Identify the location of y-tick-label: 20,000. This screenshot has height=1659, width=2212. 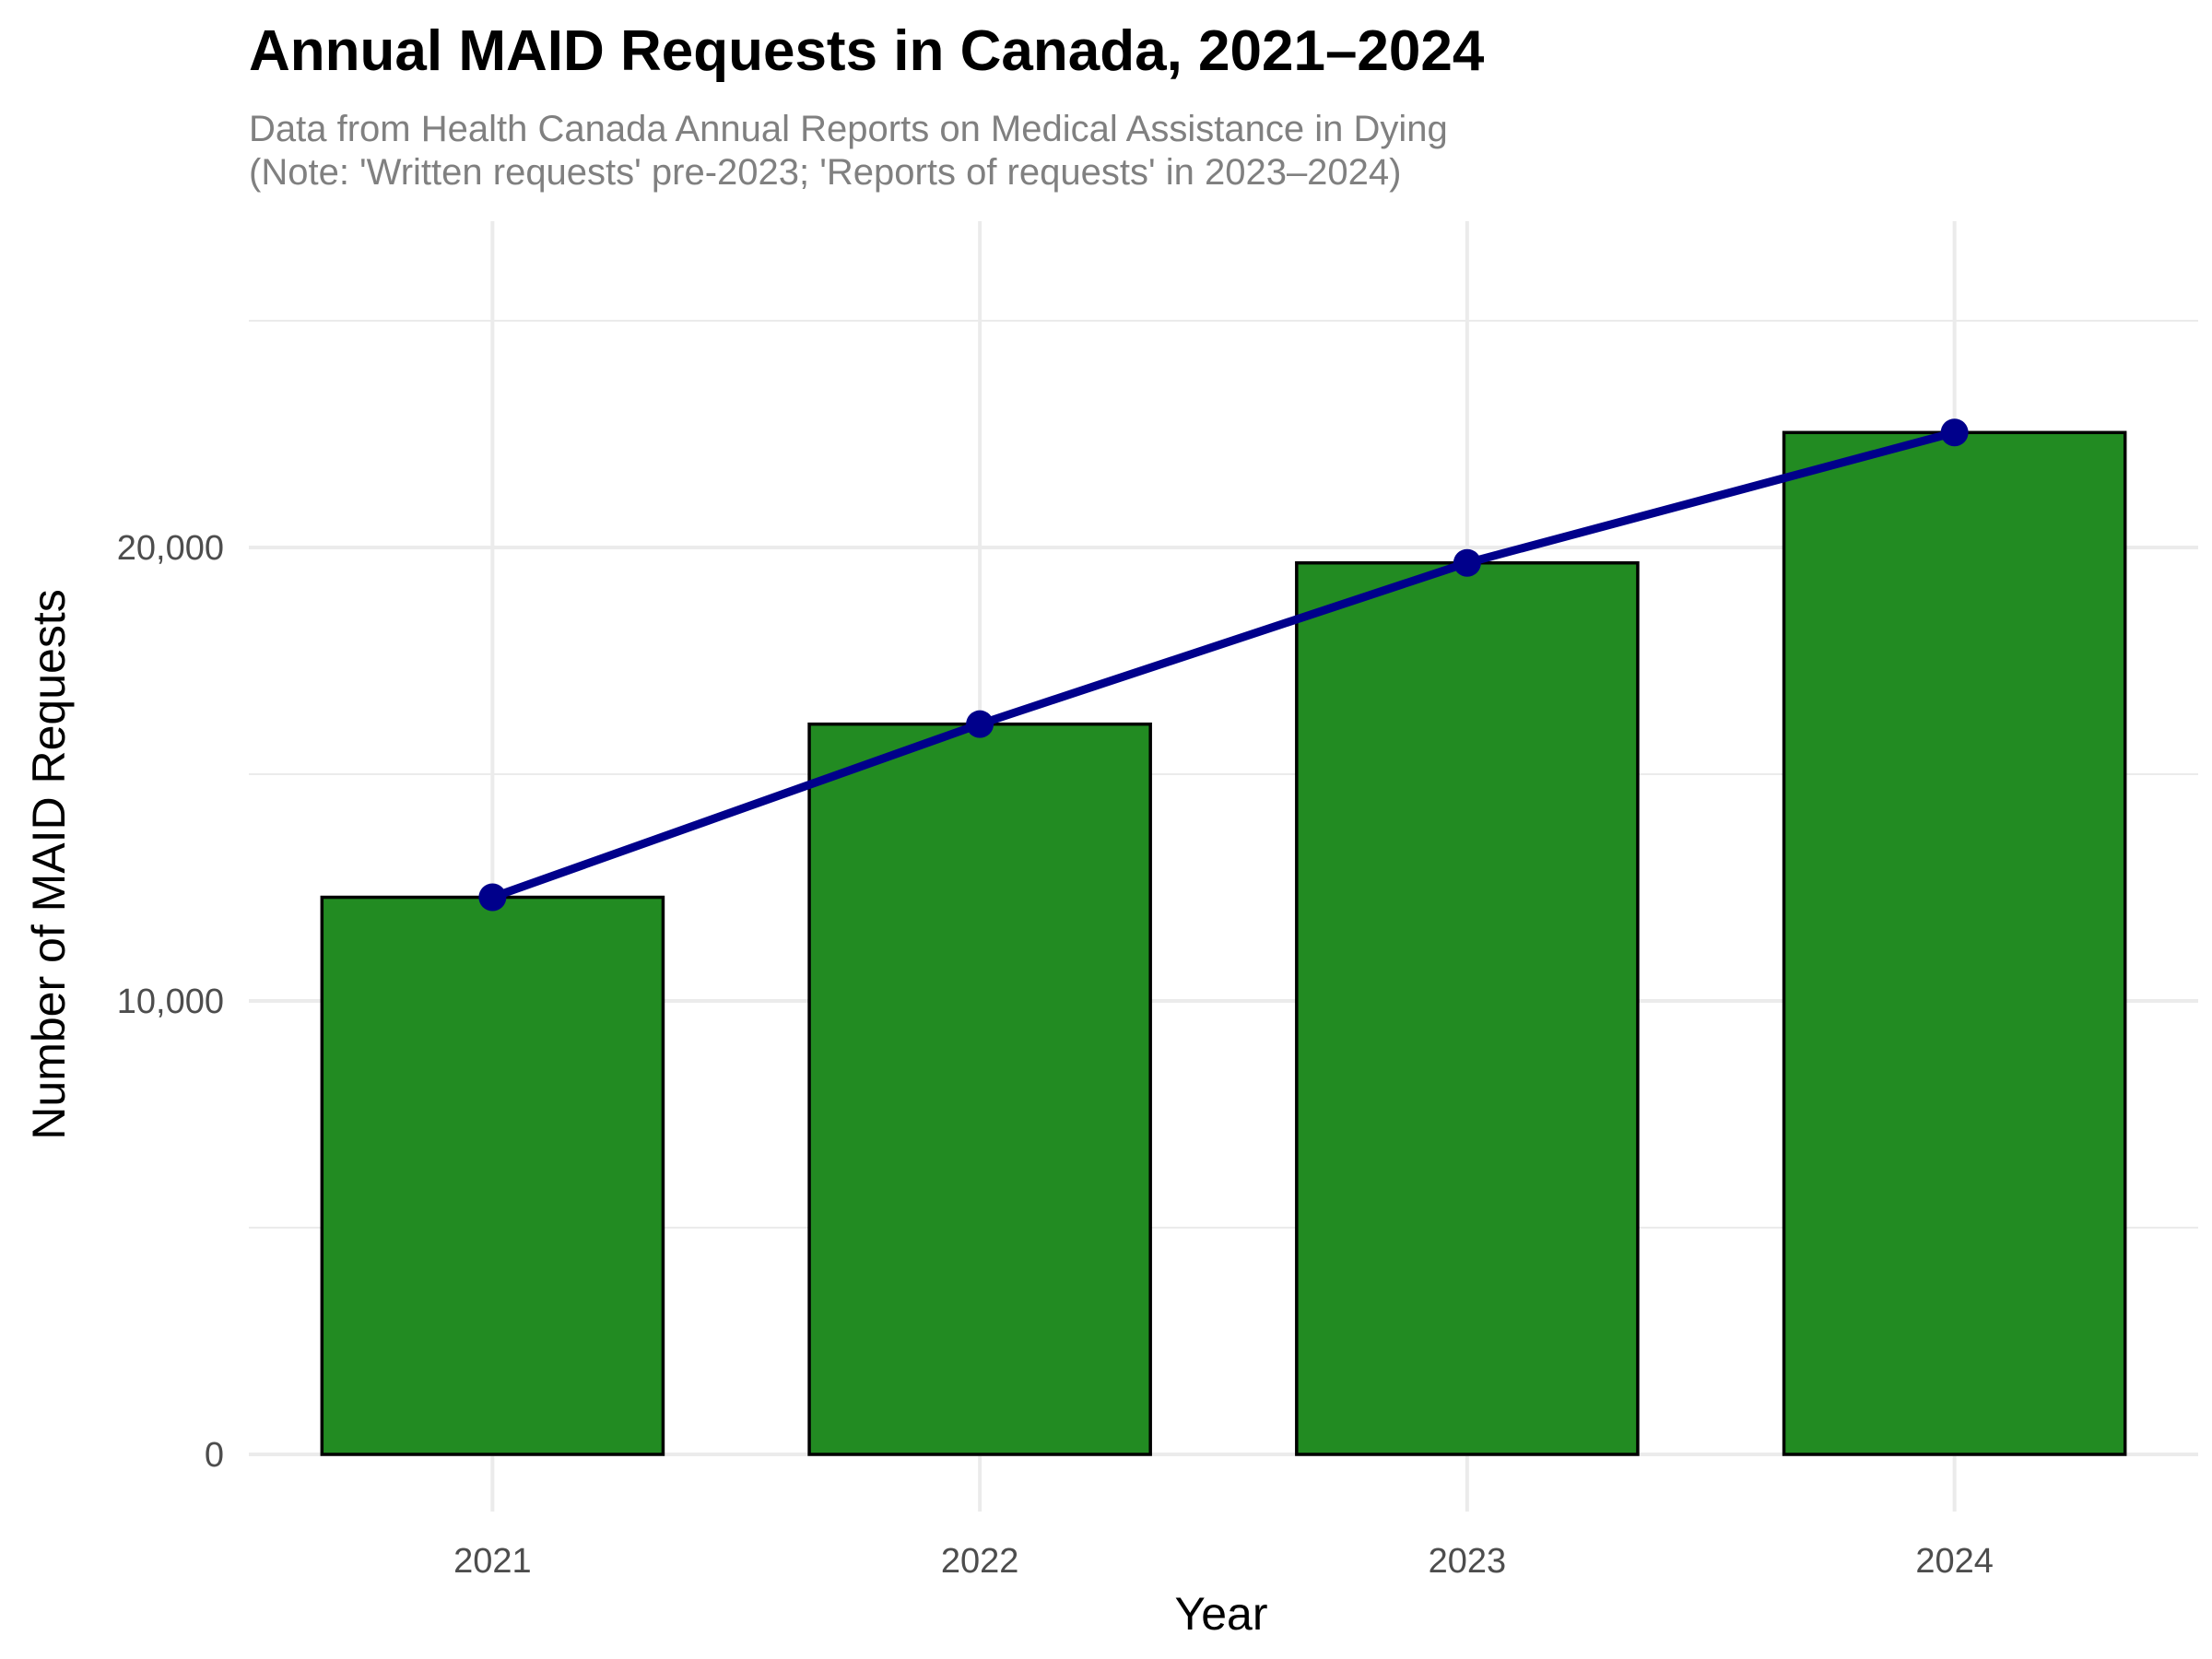
(170, 548).